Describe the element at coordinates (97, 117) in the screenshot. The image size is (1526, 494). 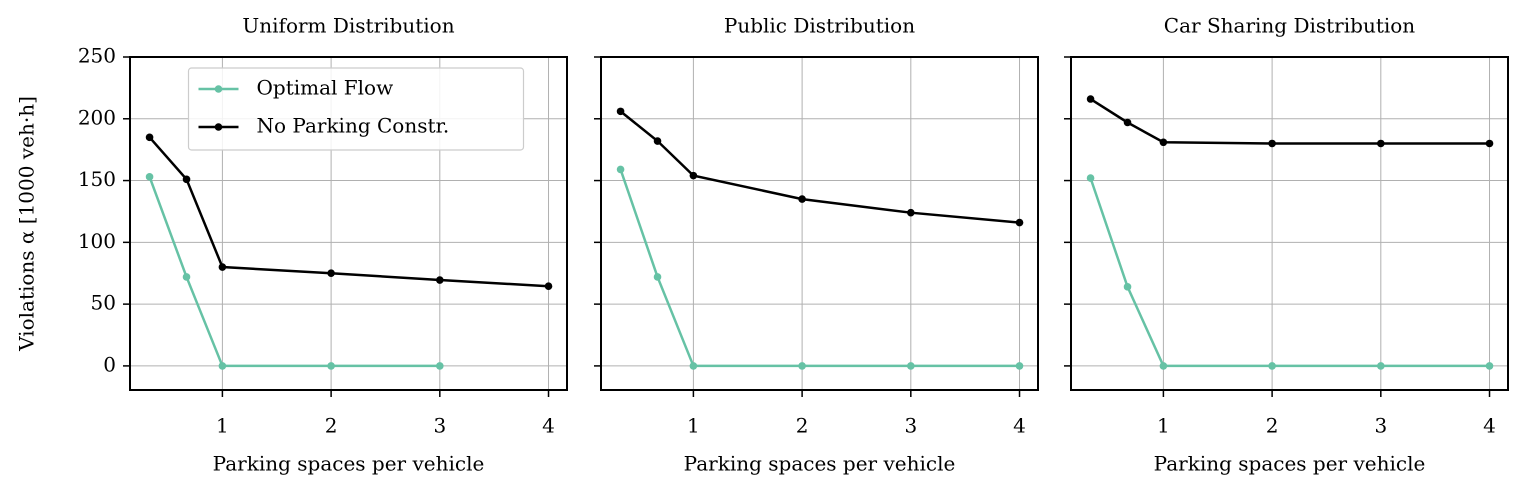
I see `y-tick-label: 200` at that location.